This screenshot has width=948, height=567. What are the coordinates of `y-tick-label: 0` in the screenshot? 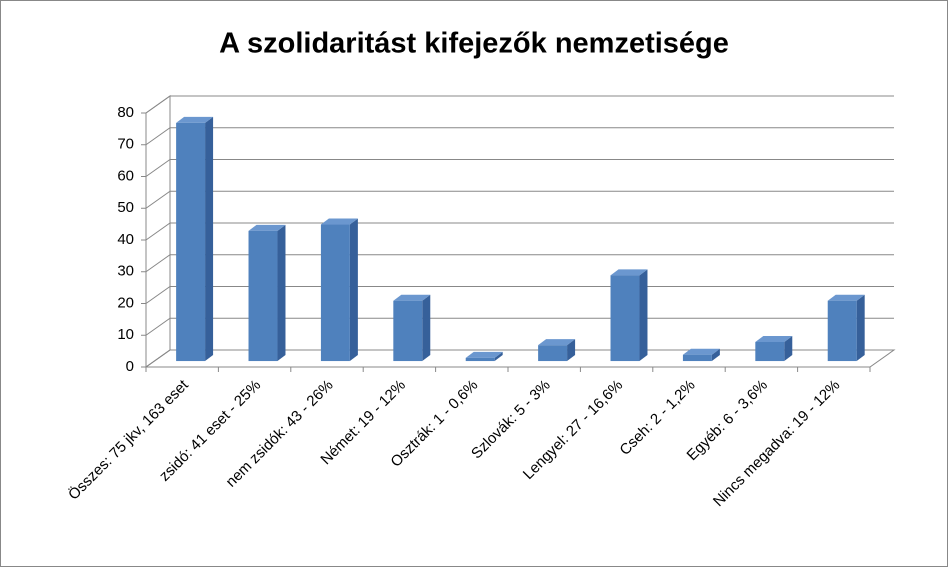 It's located at (130, 366).